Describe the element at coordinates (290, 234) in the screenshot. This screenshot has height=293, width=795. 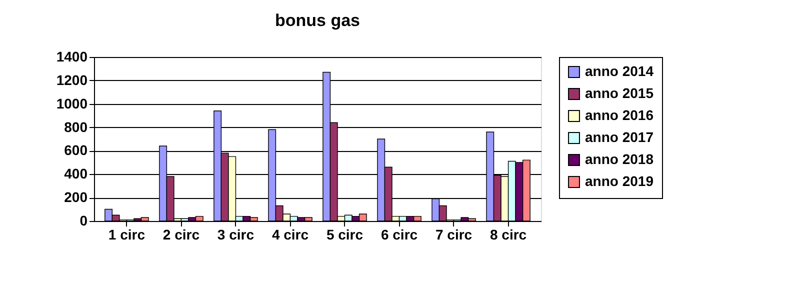
I see `x-tick-label: 4 circ` at that location.